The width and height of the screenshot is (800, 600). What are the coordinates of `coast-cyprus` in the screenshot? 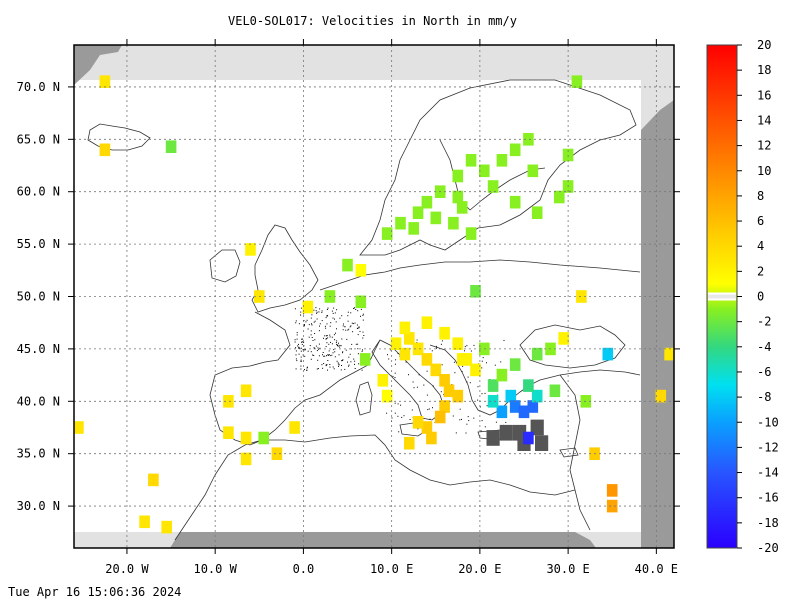 It's located at (569, 452).